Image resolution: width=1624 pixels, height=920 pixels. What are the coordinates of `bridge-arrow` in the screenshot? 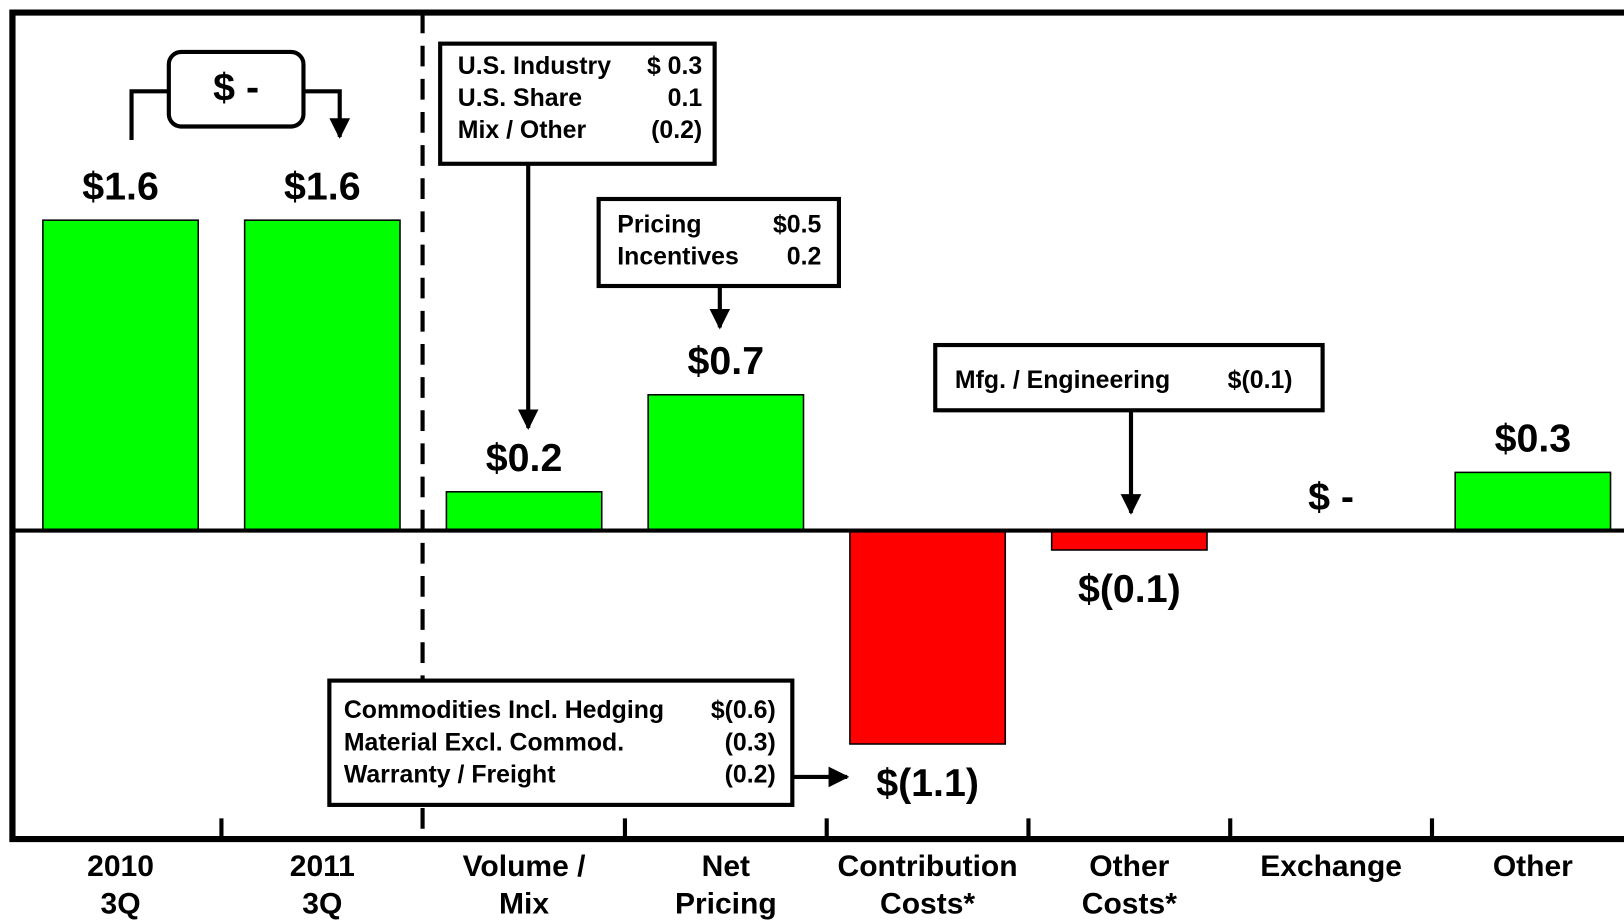 It's located at (234, 114).